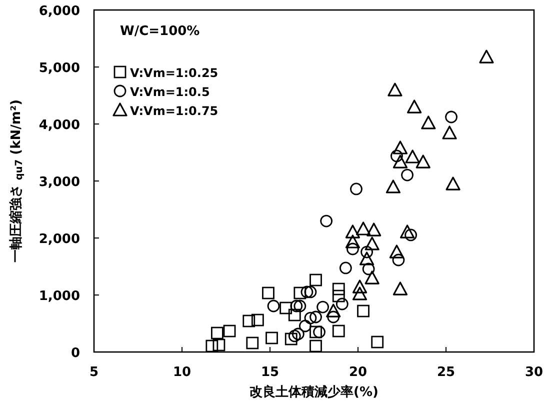 This screenshot has height=406, width=556. Describe the element at coordinates (59, 239) in the screenshot. I see `y-tick-label: 2,000` at that location.